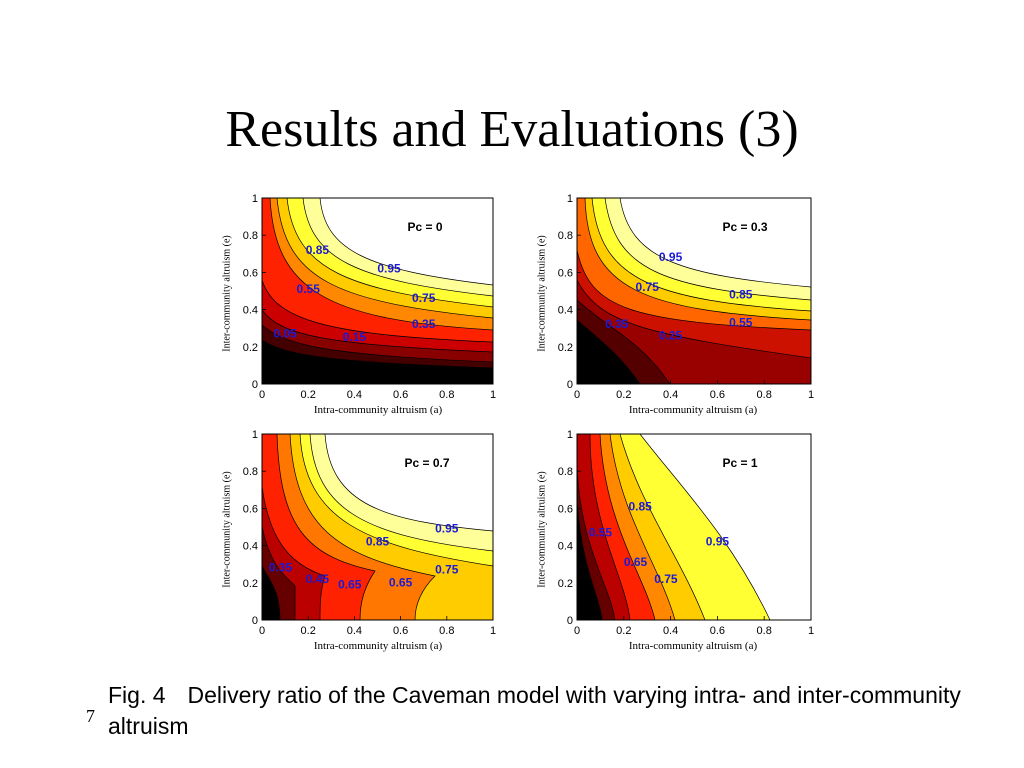 This screenshot has width=1024, height=768. Describe the element at coordinates (354, 293) in the screenshot. I see `contour-labels: 0.85 0.95 0.55 0.75 0.35 0.05 0.15` at that location.